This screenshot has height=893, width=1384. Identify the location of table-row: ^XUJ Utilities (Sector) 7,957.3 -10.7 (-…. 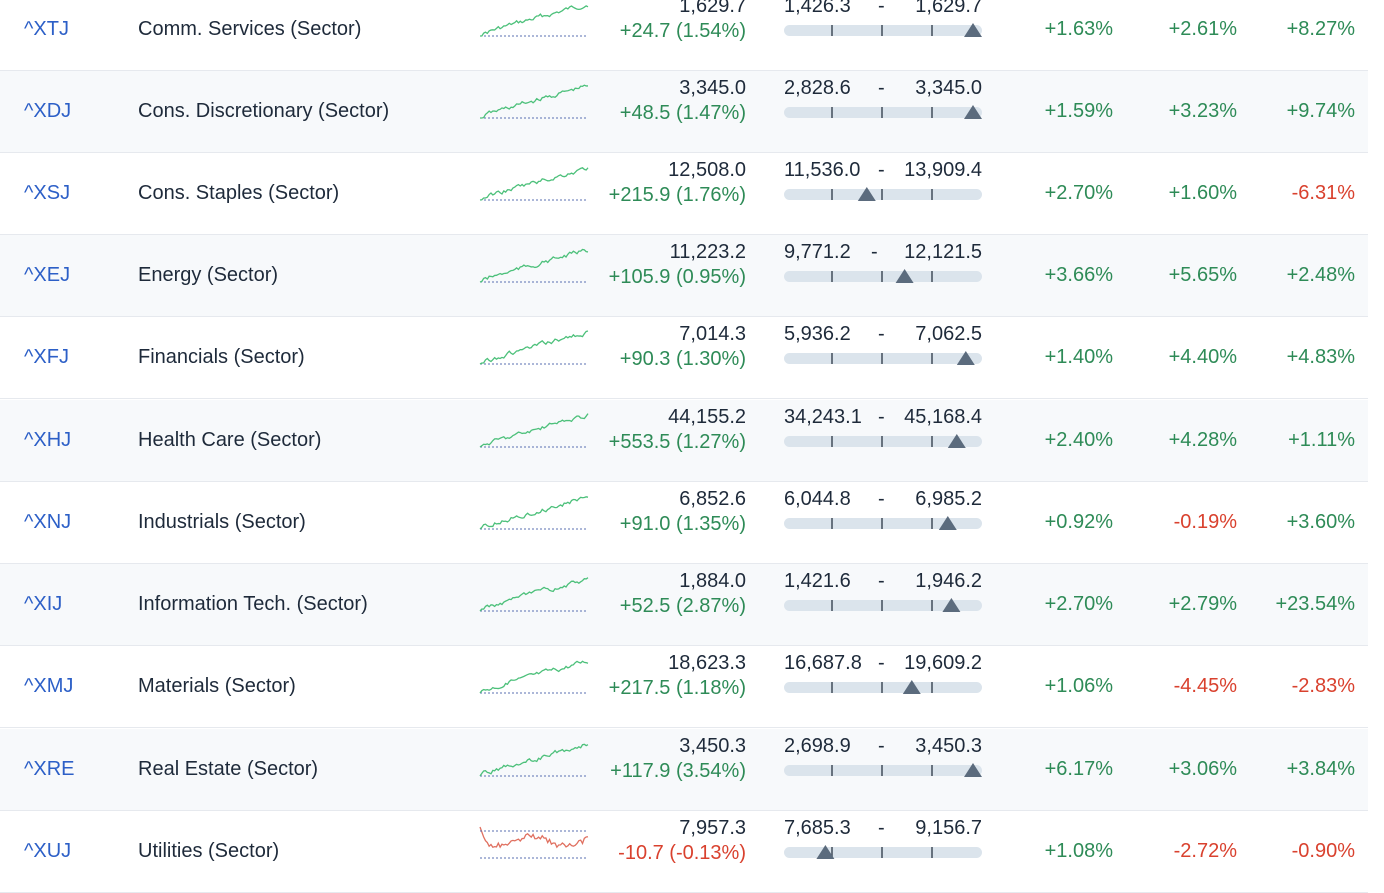
(684, 852).